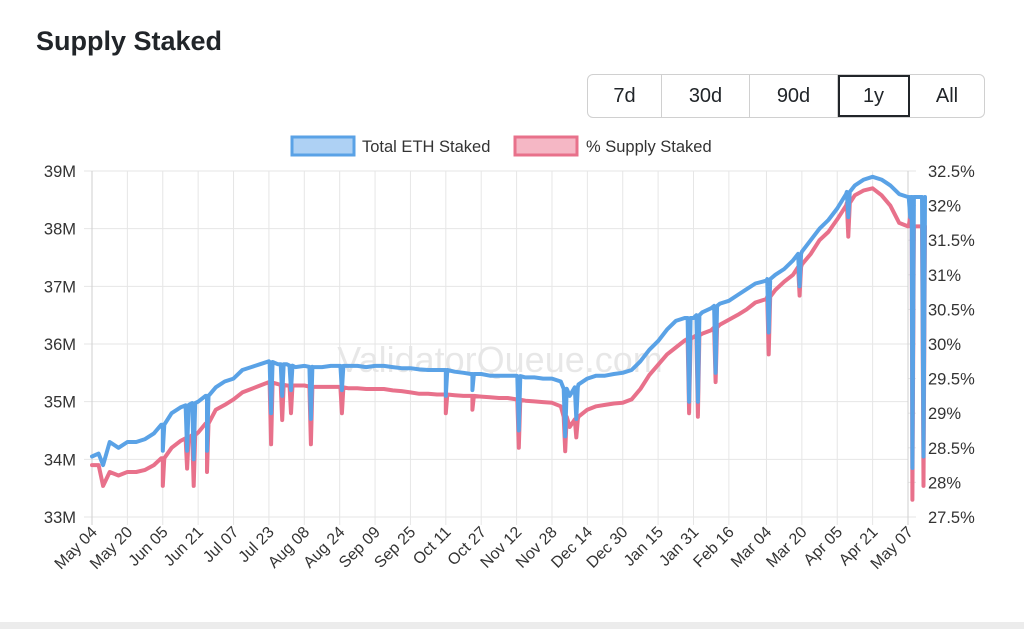 The width and height of the screenshot is (1024, 629). What do you see at coordinates (951, 518) in the screenshot?
I see `y-right-tick-label: 27.5%` at bounding box center [951, 518].